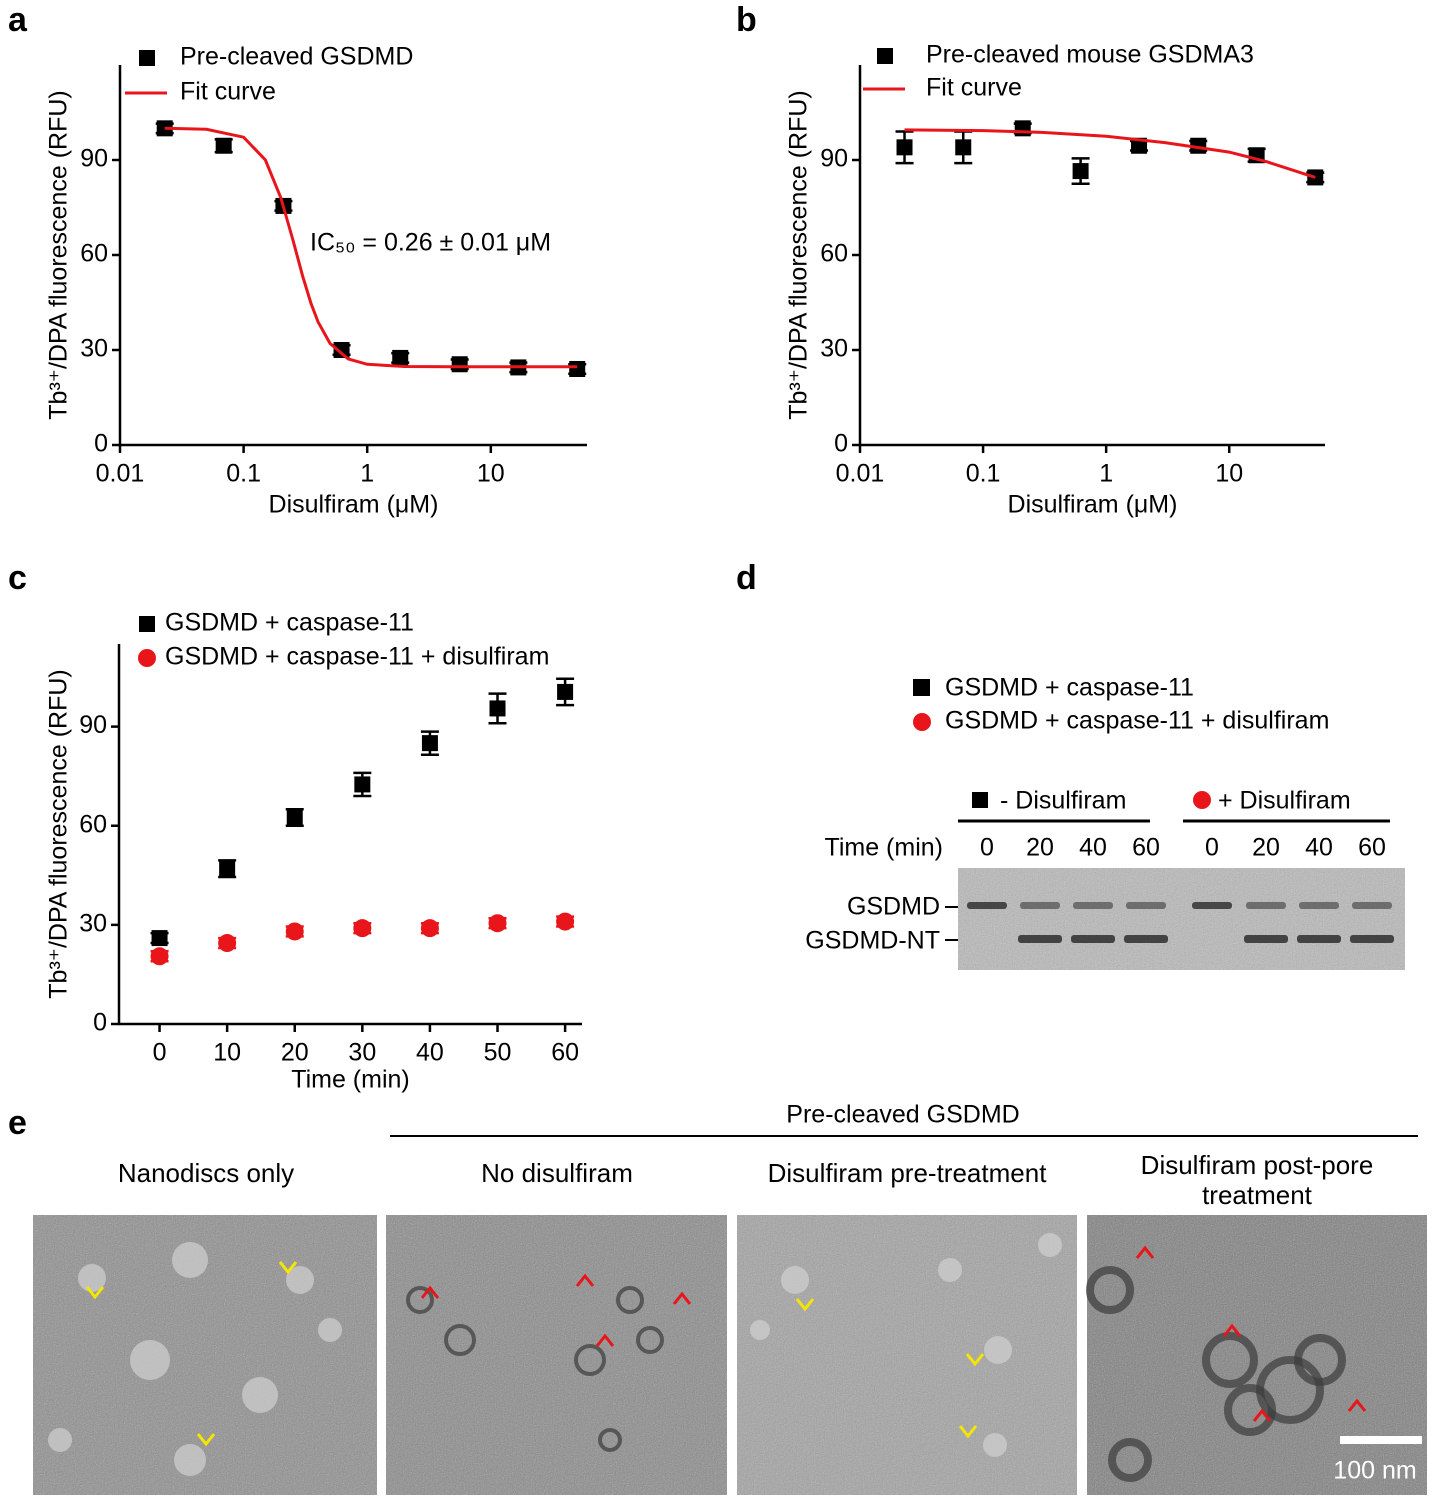  I want to click on scale-bar-label: 100 nm, so click(1374, 1471).